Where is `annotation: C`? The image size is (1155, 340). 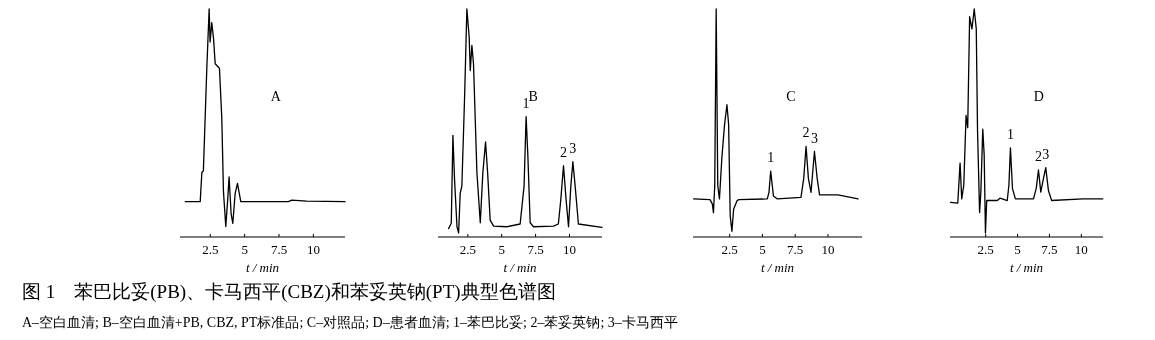
annotation: C is located at coordinates (791, 96).